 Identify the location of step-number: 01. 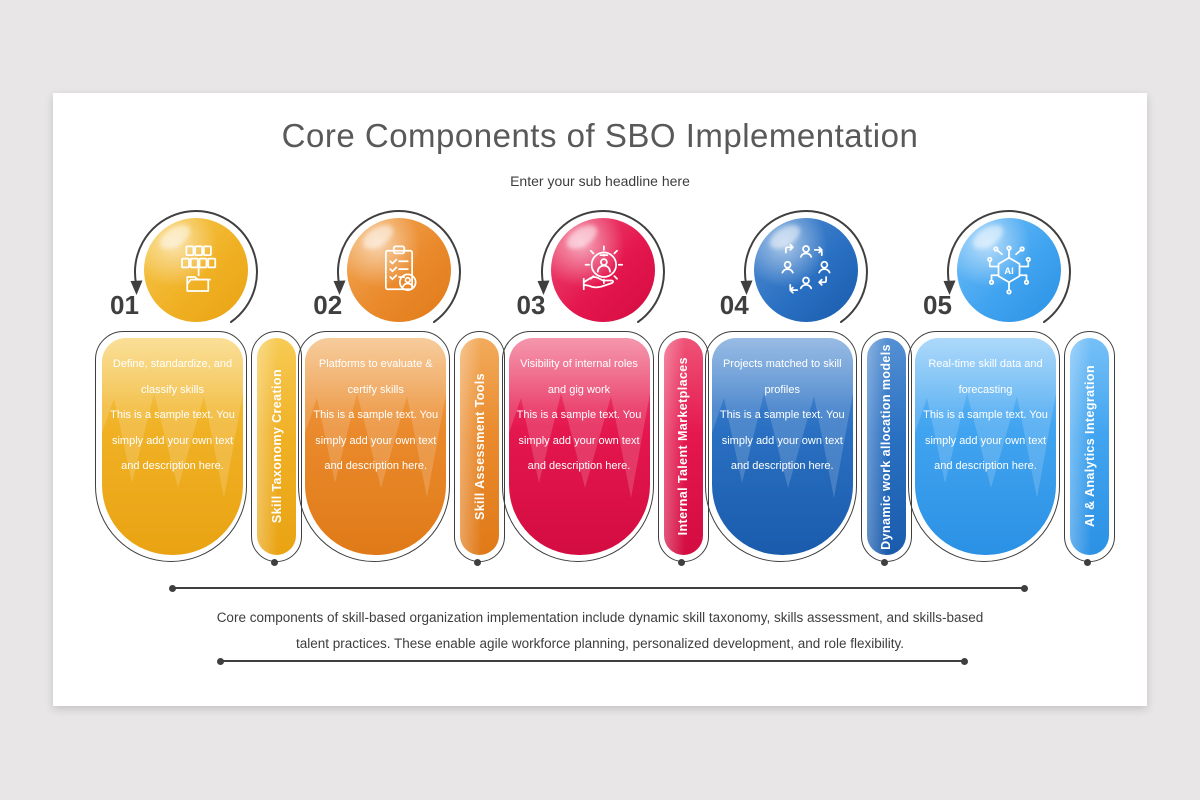
(124, 305).